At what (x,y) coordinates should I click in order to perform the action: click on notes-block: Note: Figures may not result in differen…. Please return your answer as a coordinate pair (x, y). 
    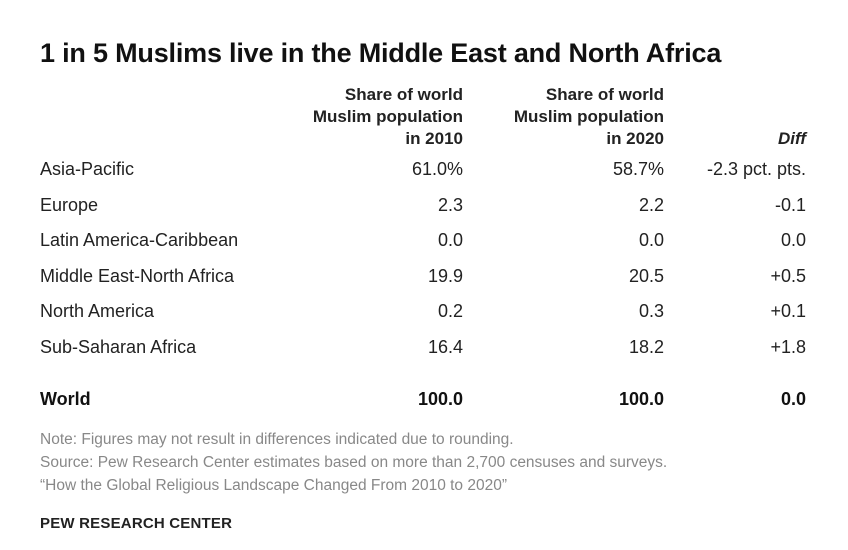
    Looking at the image, I should click on (353, 462).